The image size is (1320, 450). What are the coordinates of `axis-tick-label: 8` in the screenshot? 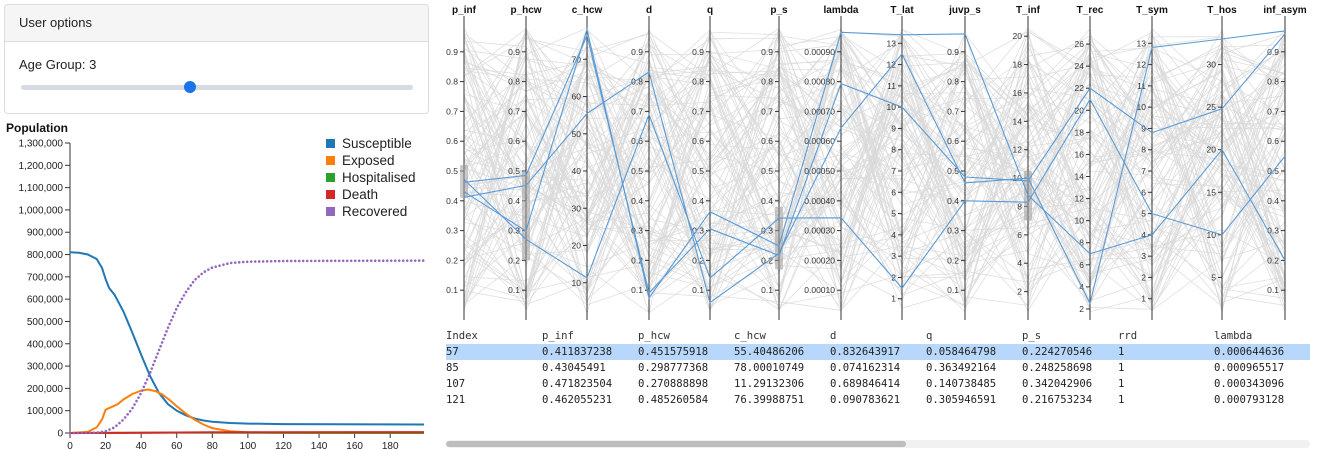 It's located at (893, 150).